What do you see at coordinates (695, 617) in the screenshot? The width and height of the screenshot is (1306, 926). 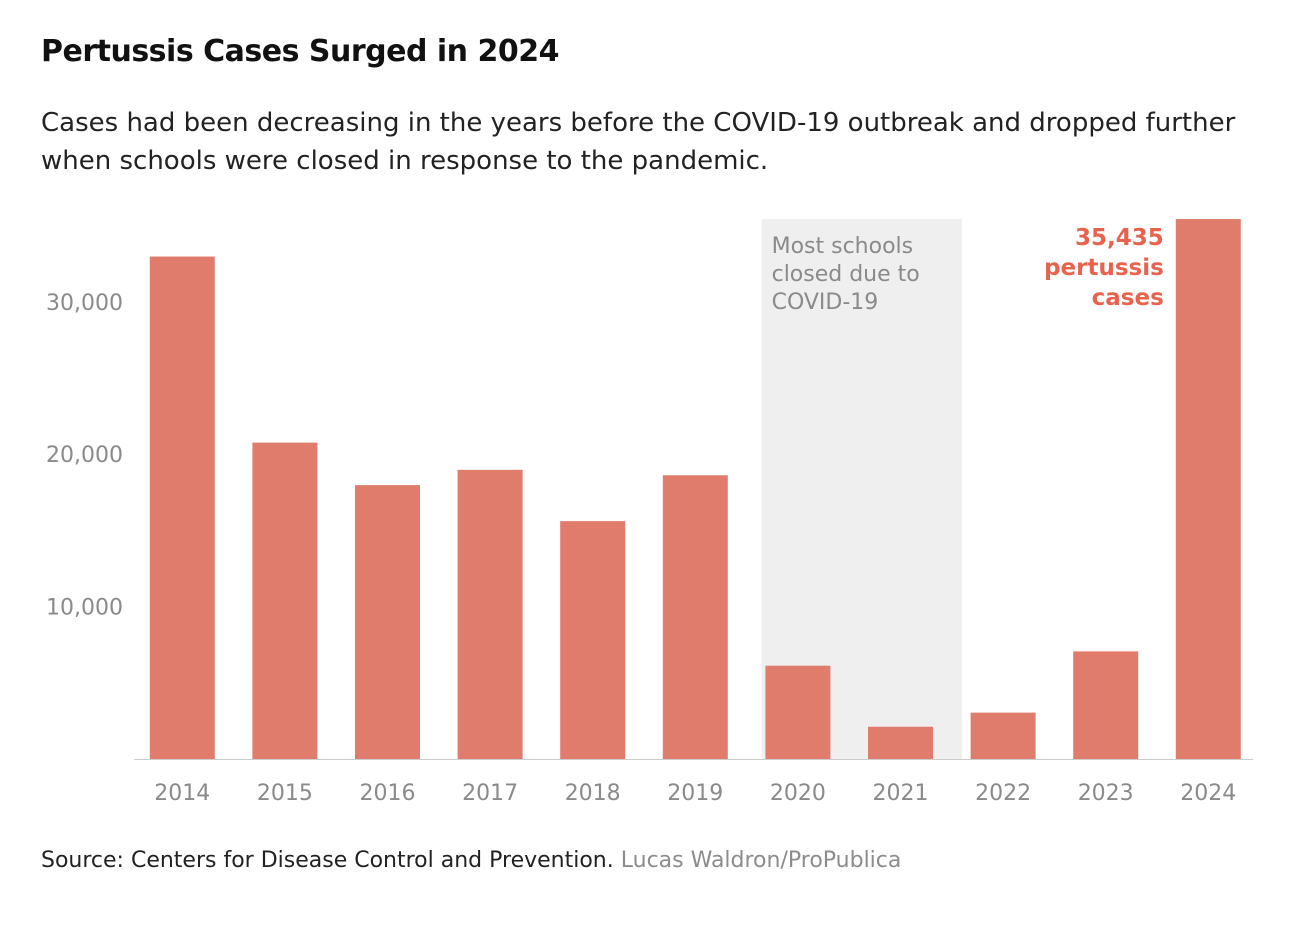 I see `bar-2019` at bounding box center [695, 617].